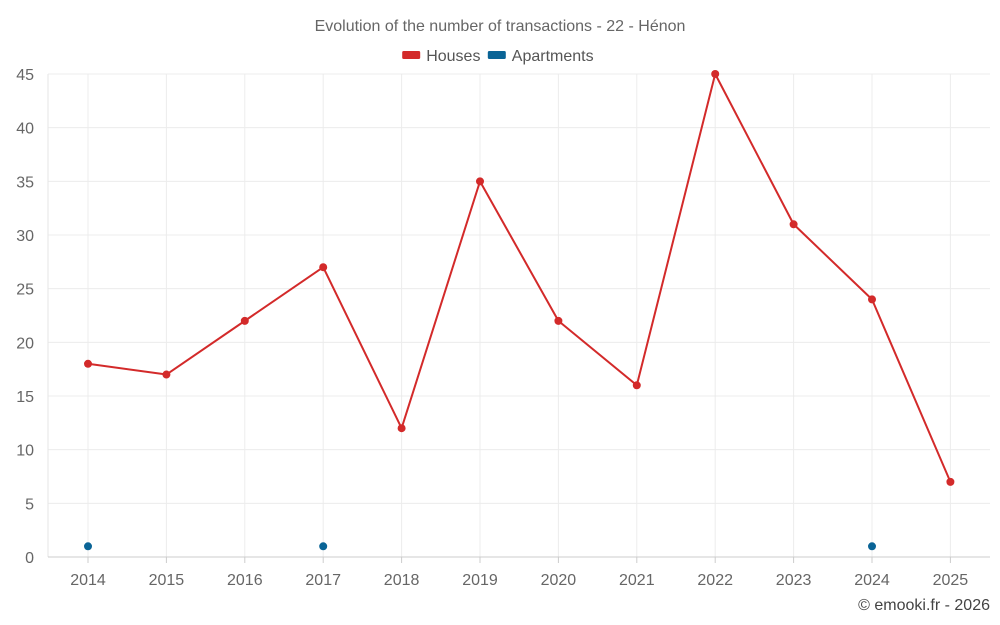 The width and height of the screenshot is (1000, 625). I want to click on apartments-point-2017, so click(323, 546).